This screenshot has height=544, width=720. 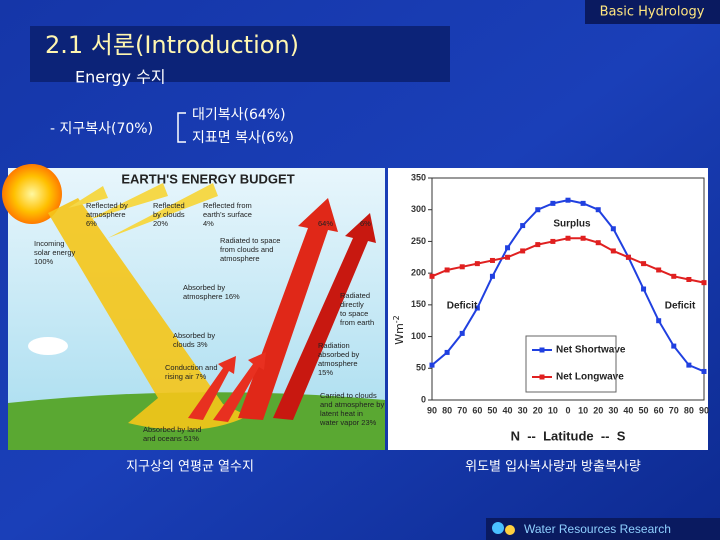 What do you see at coordinates (567, 410) in the screenshot?
I see `x-tick-label: 0` at bounding box center [567, 410].